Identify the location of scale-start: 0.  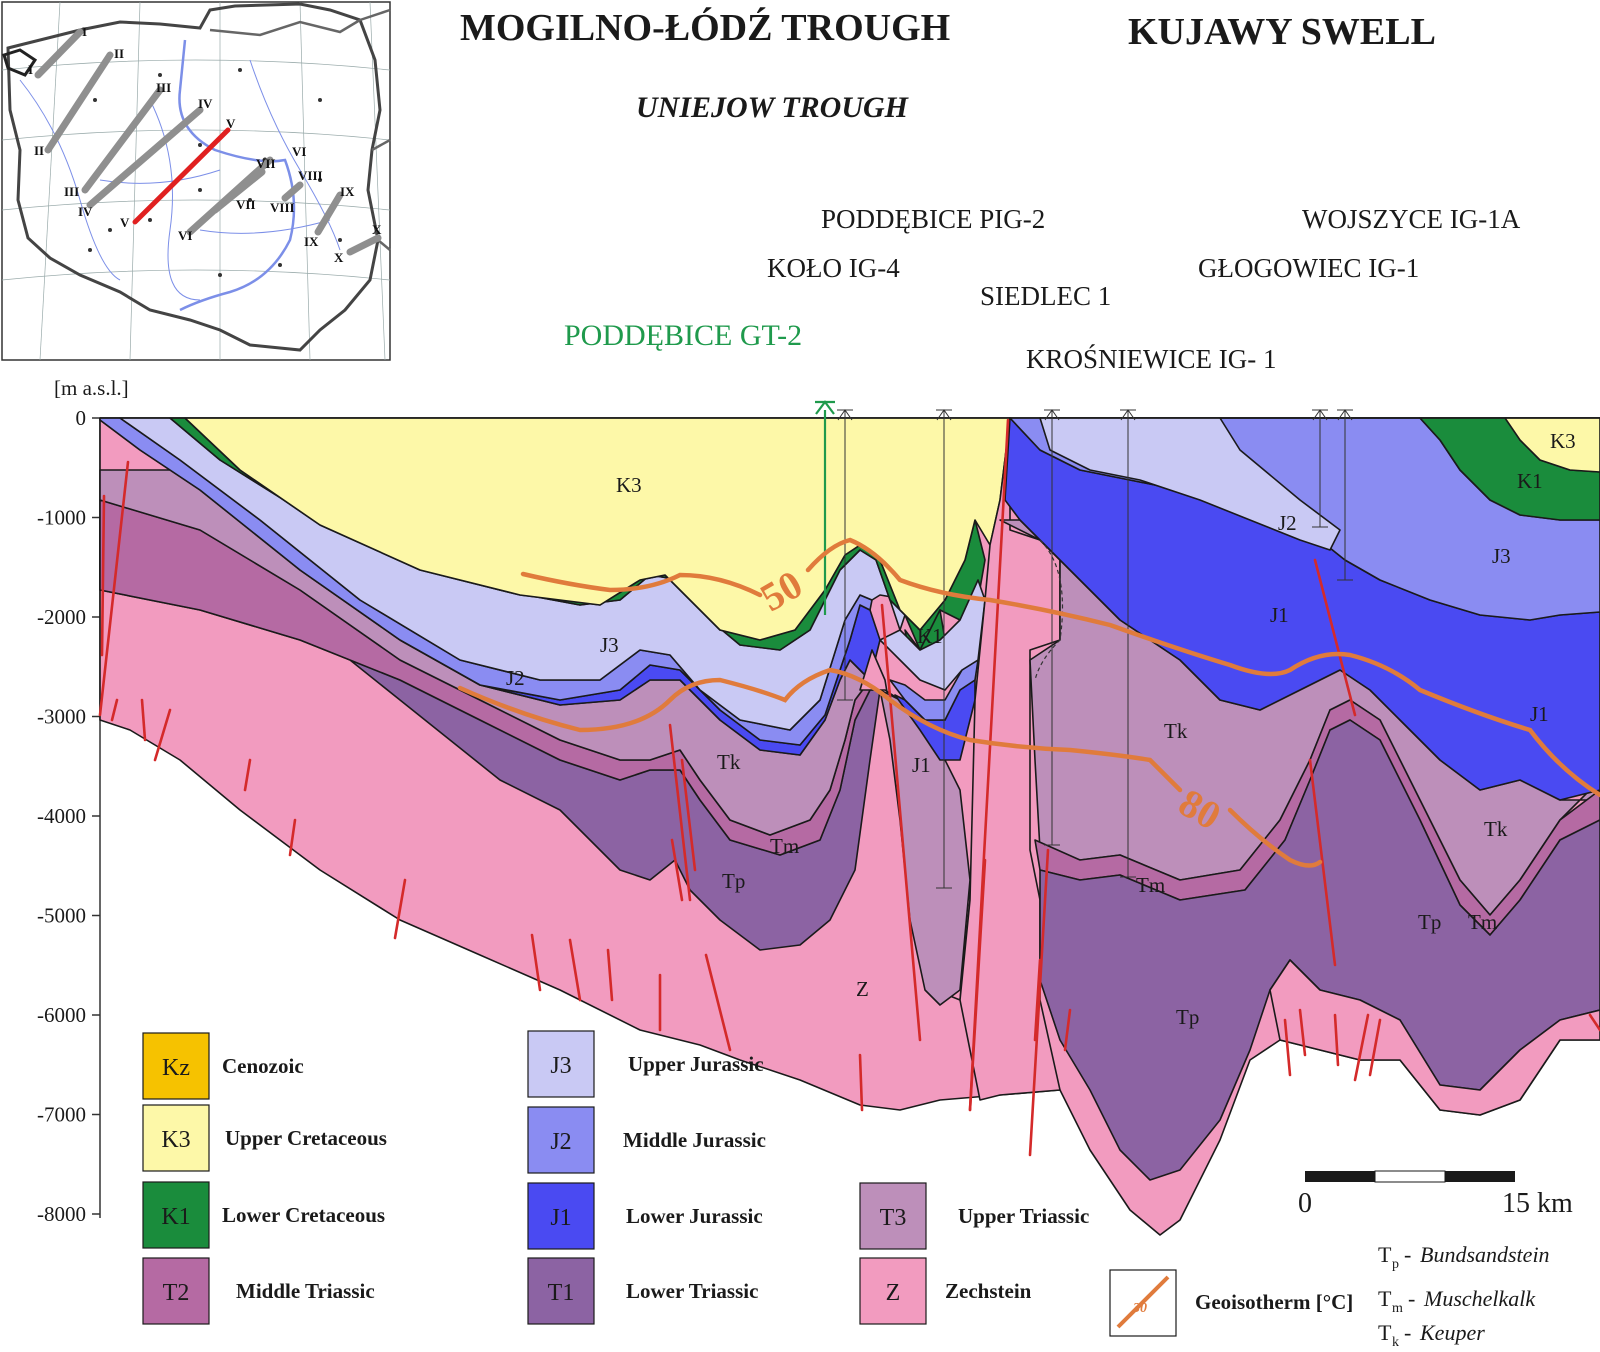
(1305, 1203).